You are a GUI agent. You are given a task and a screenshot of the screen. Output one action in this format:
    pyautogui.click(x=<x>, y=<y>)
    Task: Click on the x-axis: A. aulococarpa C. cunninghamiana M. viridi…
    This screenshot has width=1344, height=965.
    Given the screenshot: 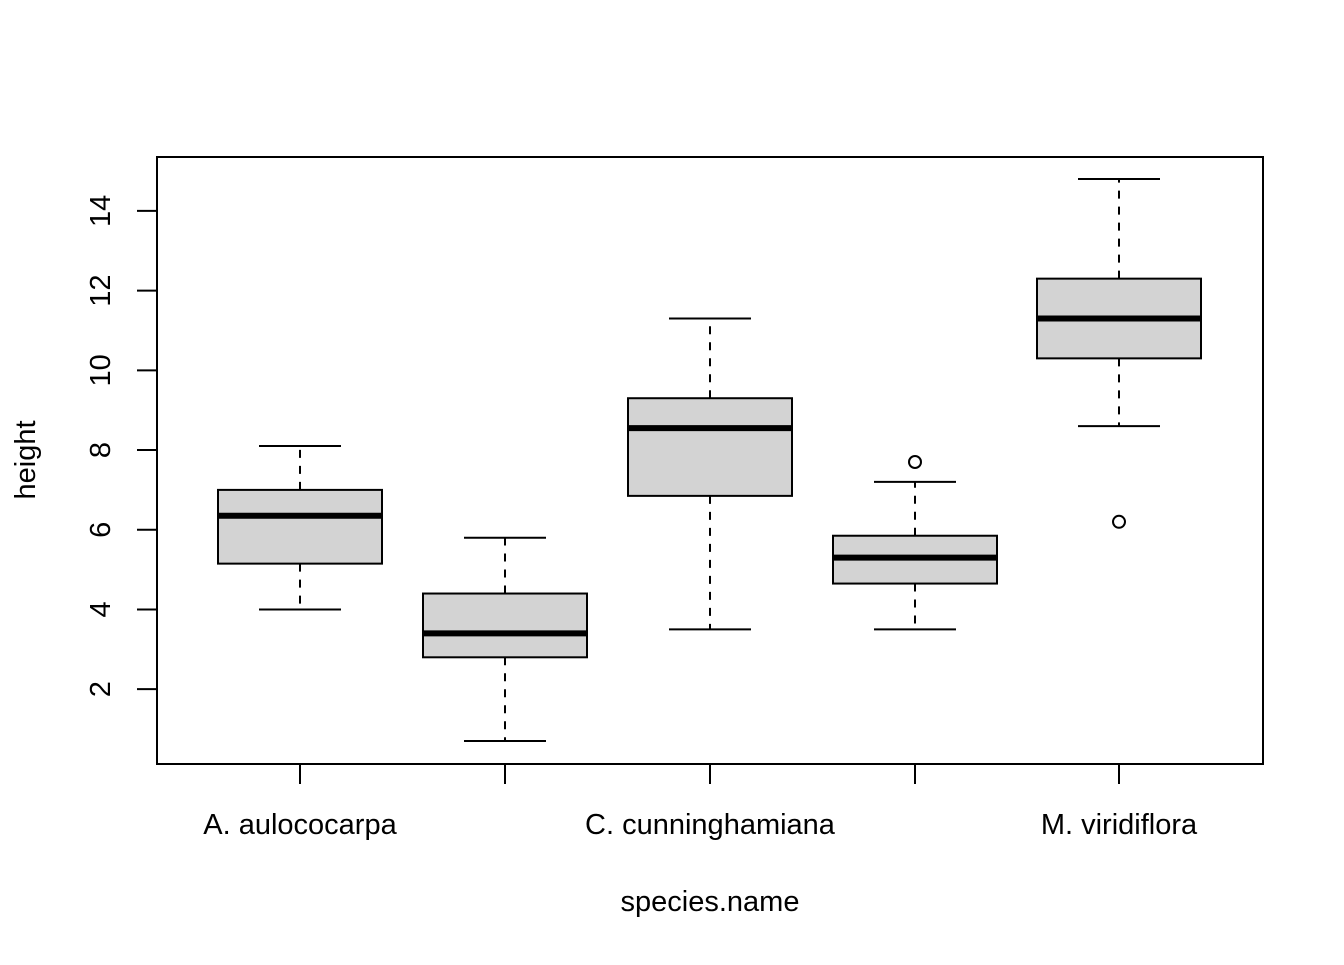 What is the action you would take?
    pyautogui.click(x=700, y=802)
    